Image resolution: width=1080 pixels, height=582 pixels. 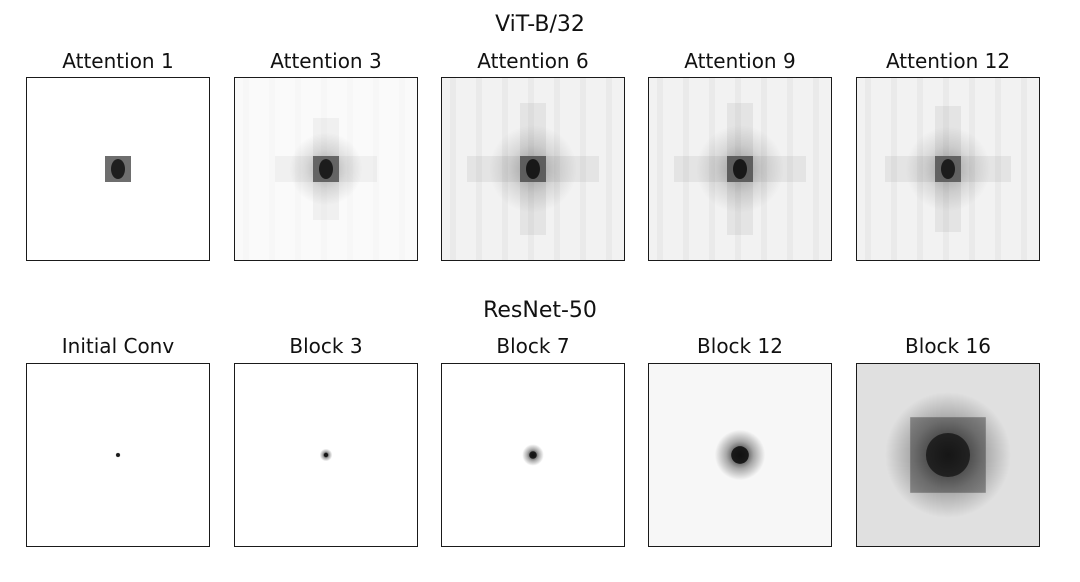 I want to click on panel-title: Initial Conv, so click(x=118, y=346).